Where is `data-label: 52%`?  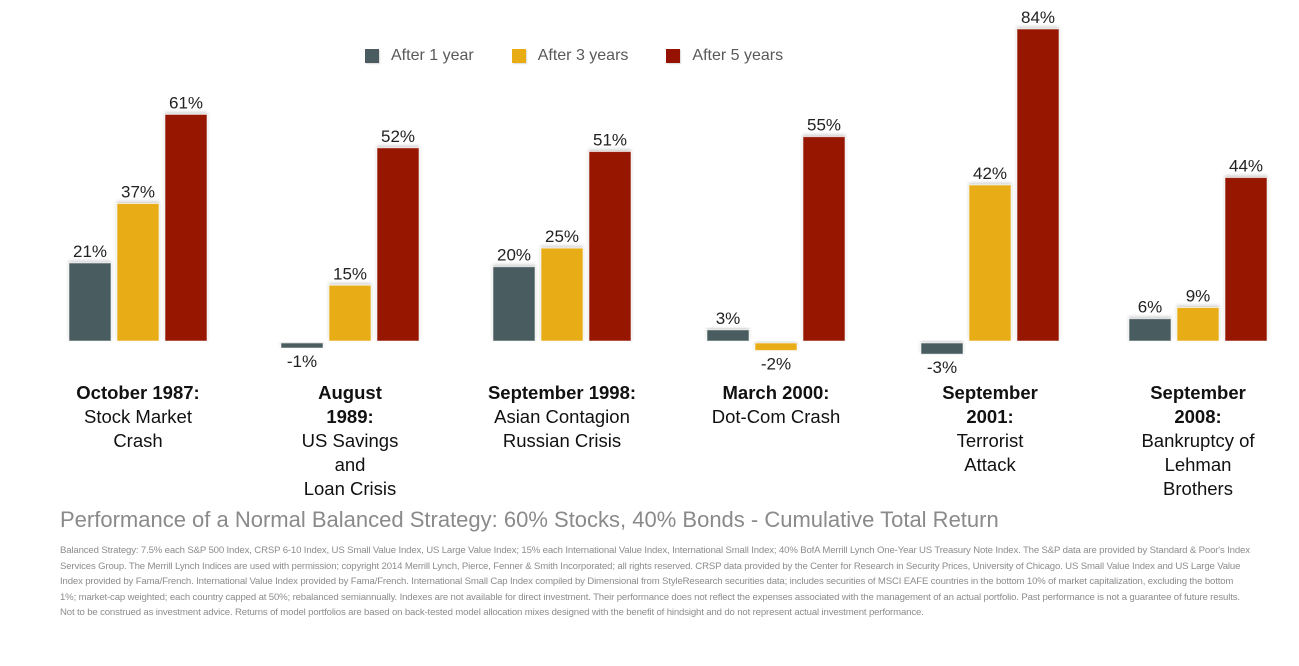 data-label: 52% is located at coordinates (398, 136).